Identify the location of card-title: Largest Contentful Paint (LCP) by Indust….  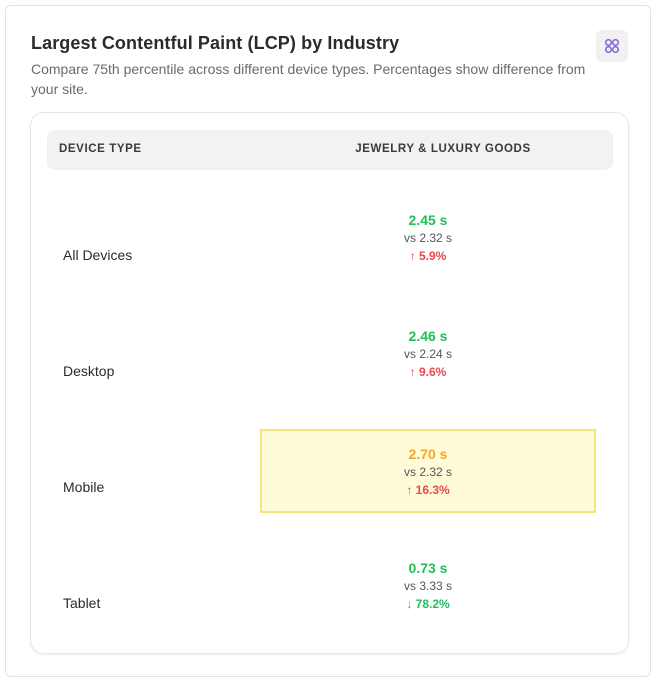
(215, 43).